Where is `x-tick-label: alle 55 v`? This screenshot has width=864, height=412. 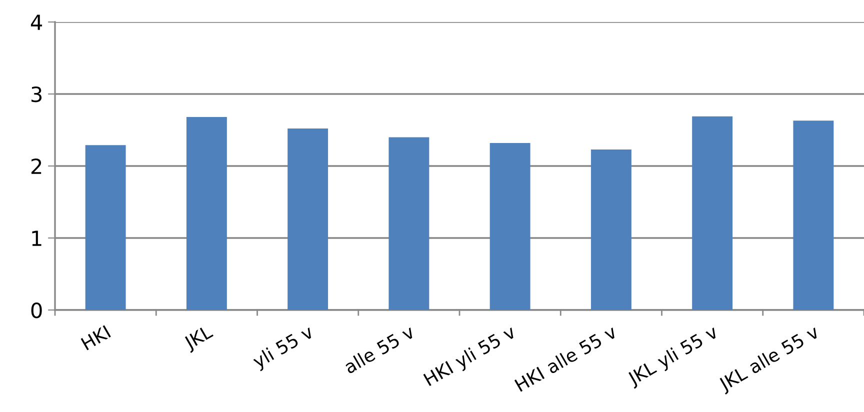
x-tick-label: alle 55 v is located at coordinates (379, 349).